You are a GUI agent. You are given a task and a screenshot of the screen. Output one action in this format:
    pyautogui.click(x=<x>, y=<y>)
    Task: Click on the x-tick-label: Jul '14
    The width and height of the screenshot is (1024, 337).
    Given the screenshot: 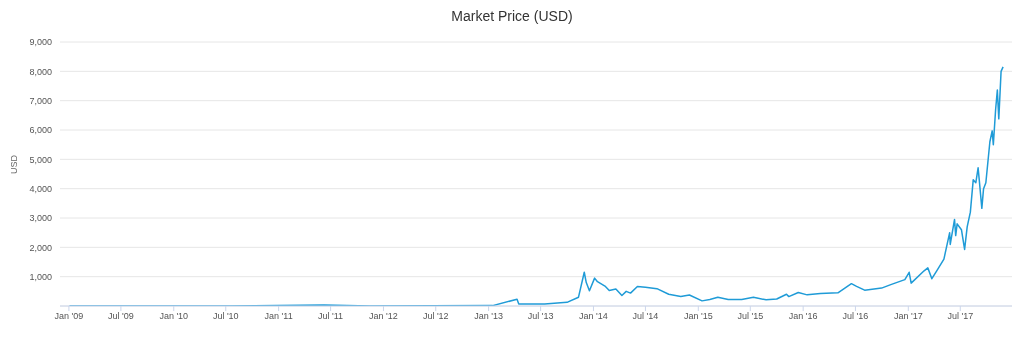 What is the action you would take?
    pyautogui.click(x=645, y=316)
    